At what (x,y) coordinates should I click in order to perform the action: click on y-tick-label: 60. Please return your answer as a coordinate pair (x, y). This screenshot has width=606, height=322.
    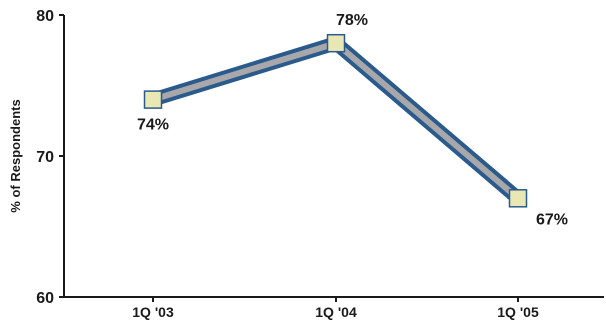
    Looking at the image, I should click on (45, 298).